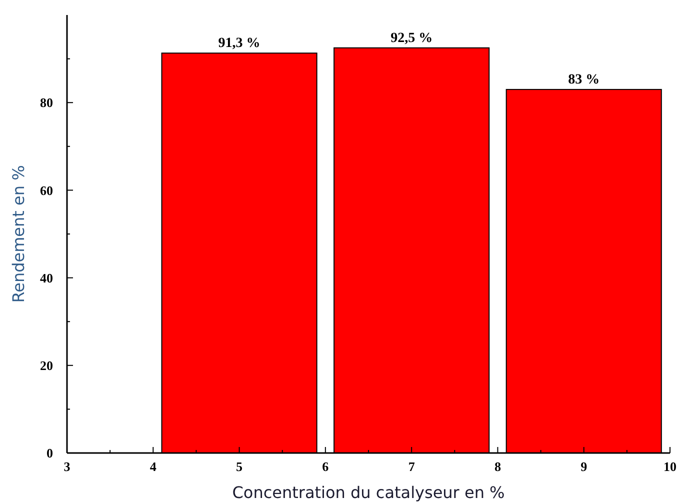 This screenshot has width=684, height=504. I want to click on x-tick-label: 8, so click(498, 466).